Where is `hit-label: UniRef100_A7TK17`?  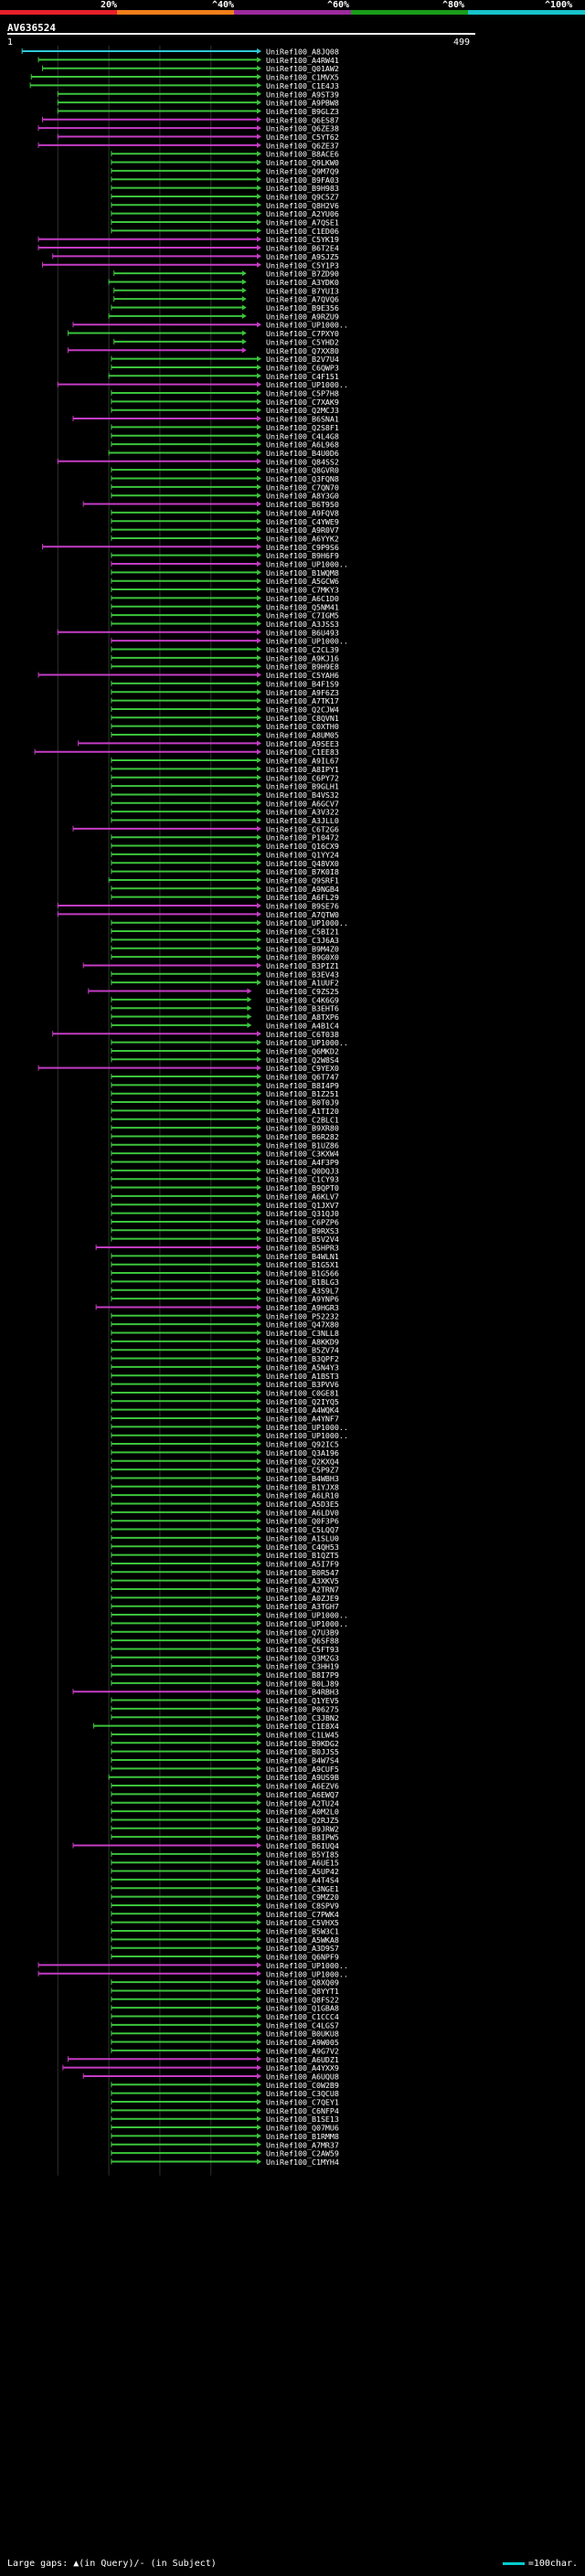 hit-label: UniRef100_A7TK17 is located at coordinates (302, 700).